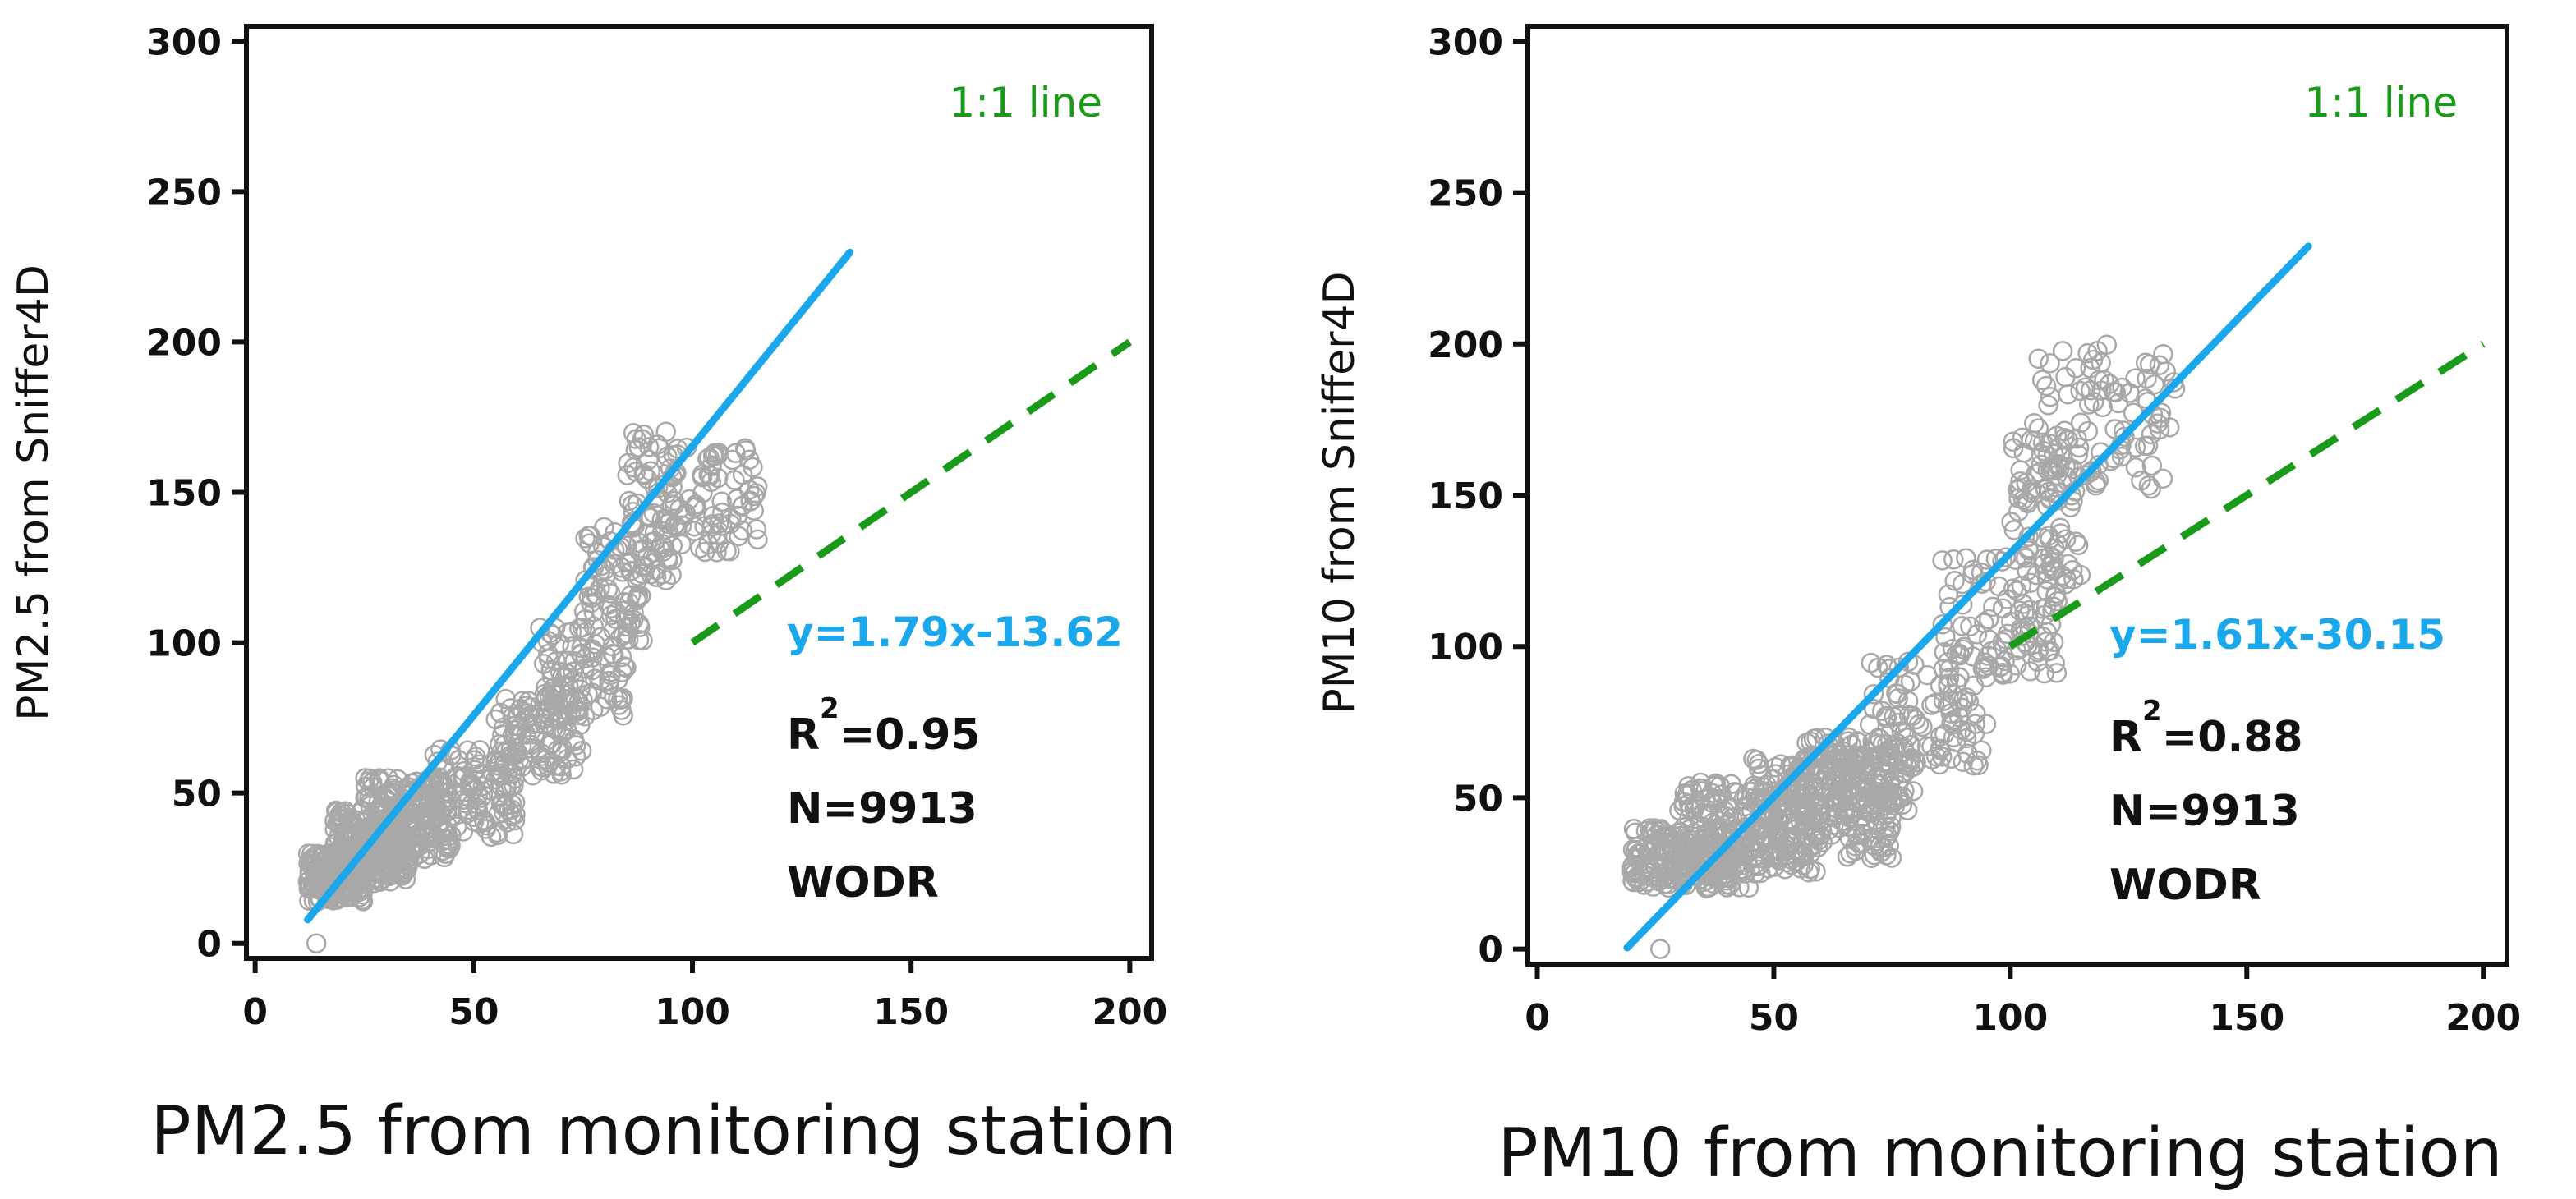  I want to click on y-tick-label: 200, so click(1465, 345).